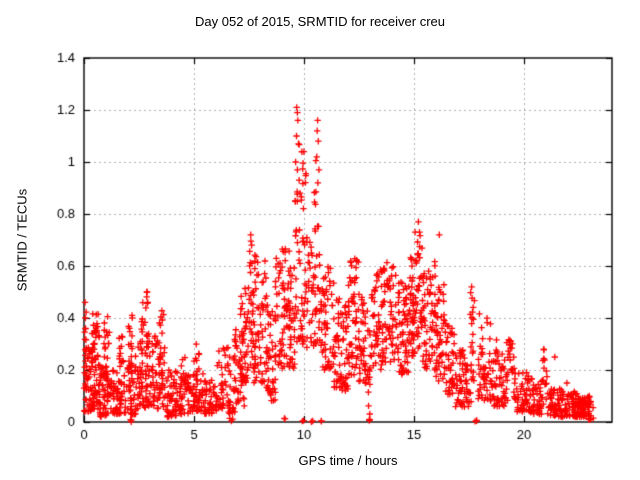 This screenshot has width=640, height=480. What do you see at coordinates (22, 240) in the screenshot?
I see `y-axis-title: SRMTID / TECUs` at bounding box center [22, 240].